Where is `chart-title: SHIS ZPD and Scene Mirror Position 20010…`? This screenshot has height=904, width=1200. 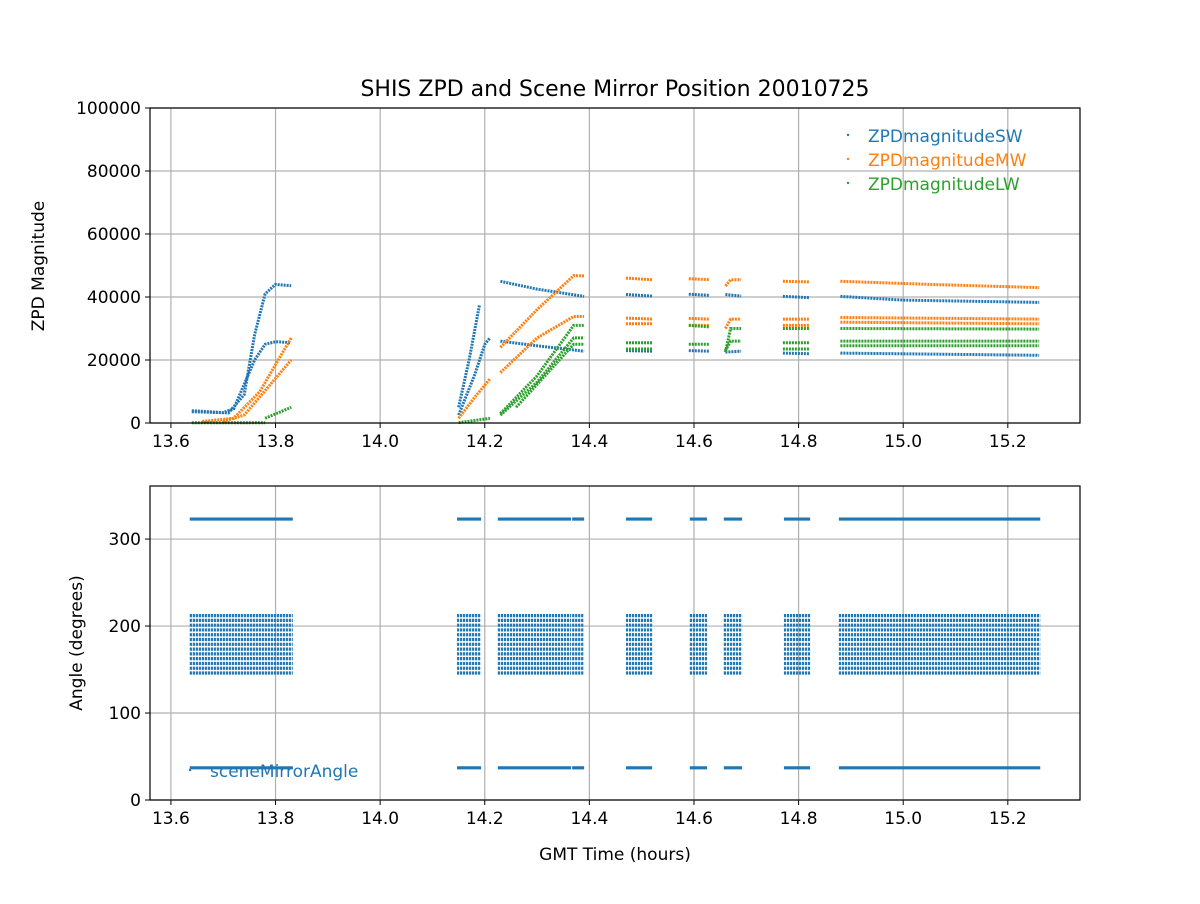 chart-title: SHIS ZPD and Scene Mirror Position 20010… is located at coordinates (614, 89).